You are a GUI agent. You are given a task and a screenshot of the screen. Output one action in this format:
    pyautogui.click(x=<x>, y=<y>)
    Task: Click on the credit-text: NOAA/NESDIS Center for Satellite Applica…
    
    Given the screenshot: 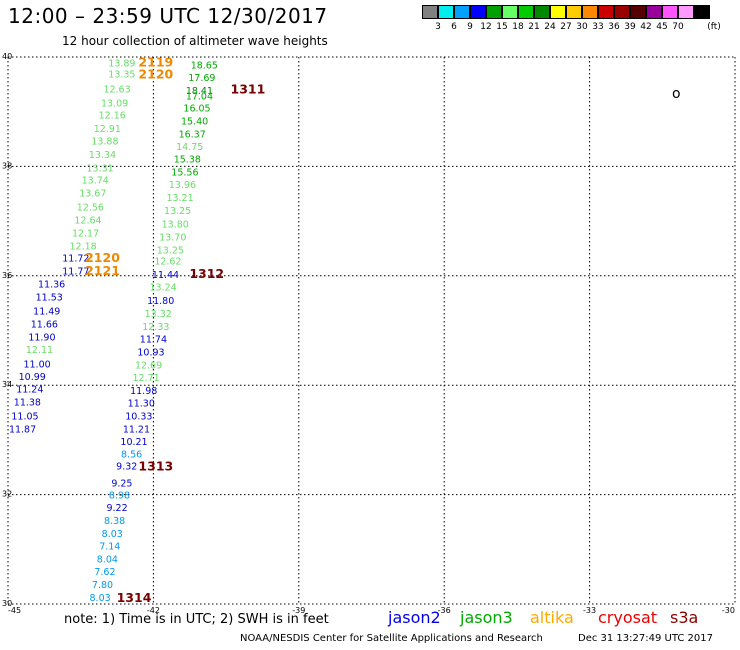 What is the action you would take?
    pyautogui.click(x=391, y=638)
    